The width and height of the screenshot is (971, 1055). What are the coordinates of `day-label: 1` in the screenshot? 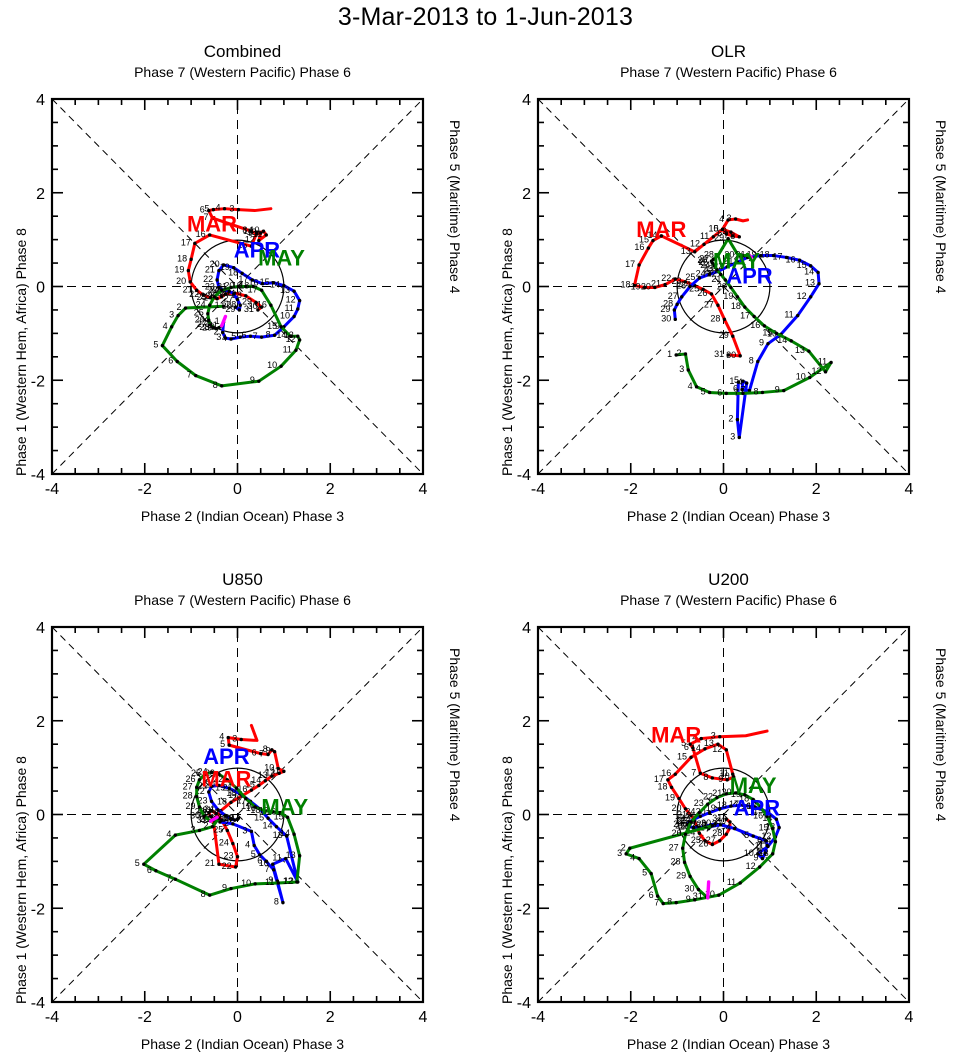 It's located at (705, 825).